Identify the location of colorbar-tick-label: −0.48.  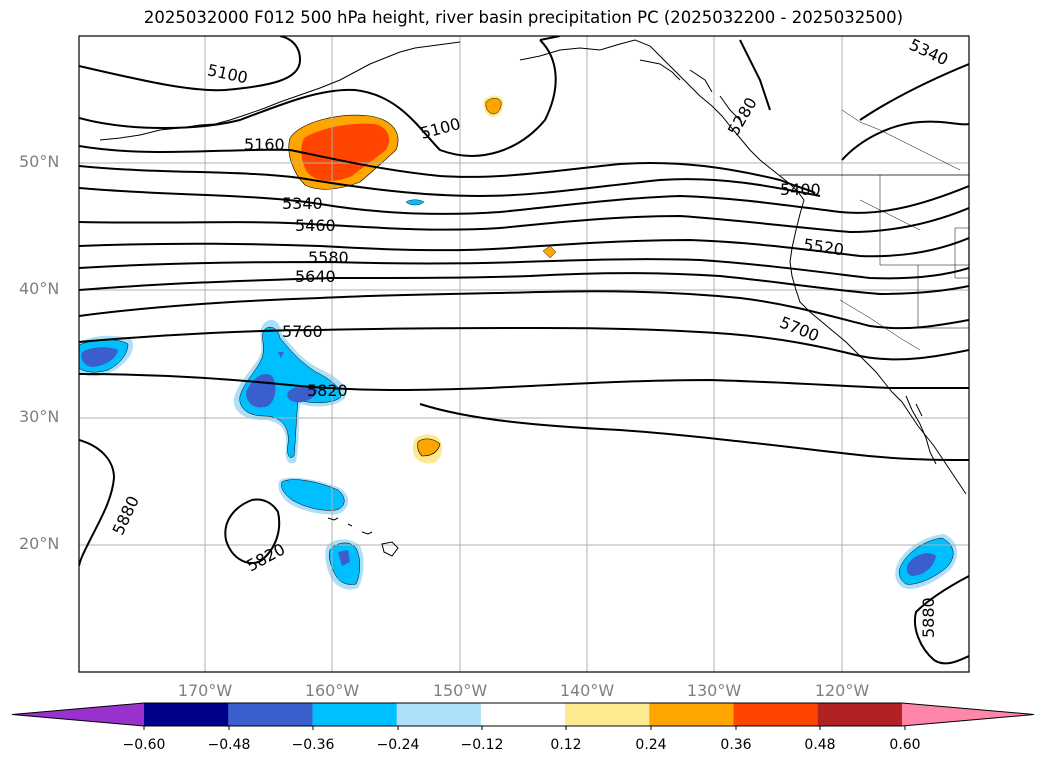
(229, 745).